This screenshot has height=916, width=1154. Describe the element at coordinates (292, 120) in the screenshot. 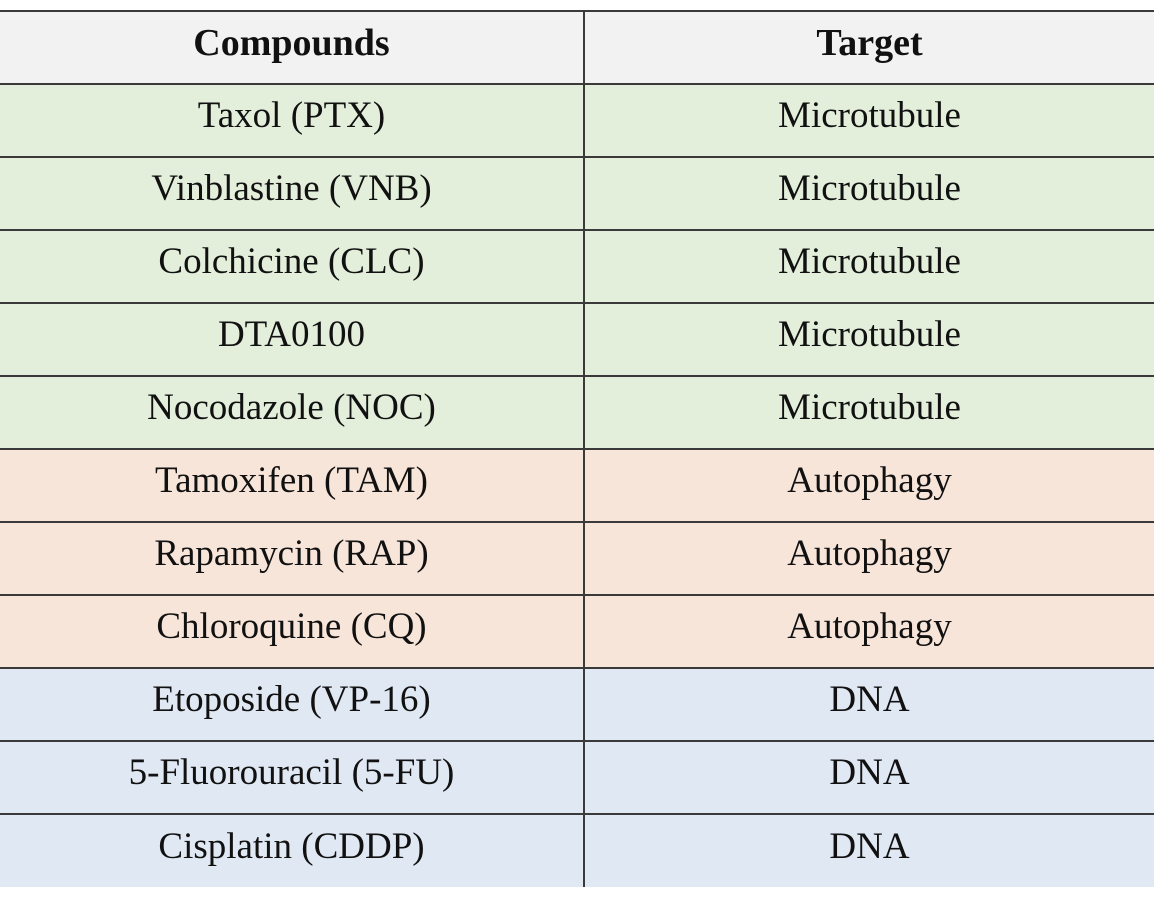

I see `compound-cell: Taxol (PTX)` at that location.